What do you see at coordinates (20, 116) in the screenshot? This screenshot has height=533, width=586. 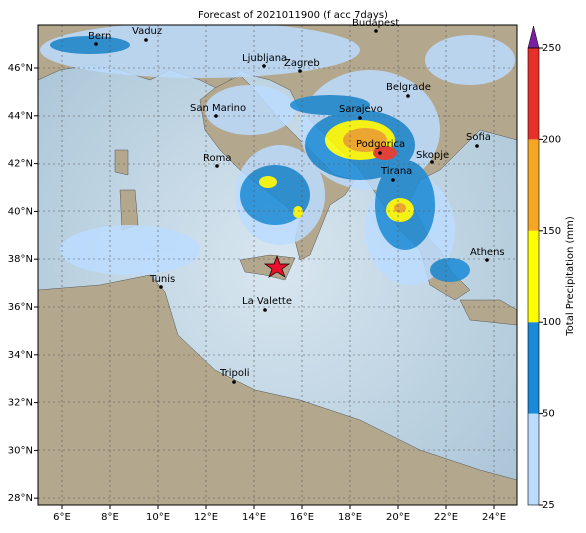 I see `y-tick-label: 44°N` at bounding box center [20, 116].